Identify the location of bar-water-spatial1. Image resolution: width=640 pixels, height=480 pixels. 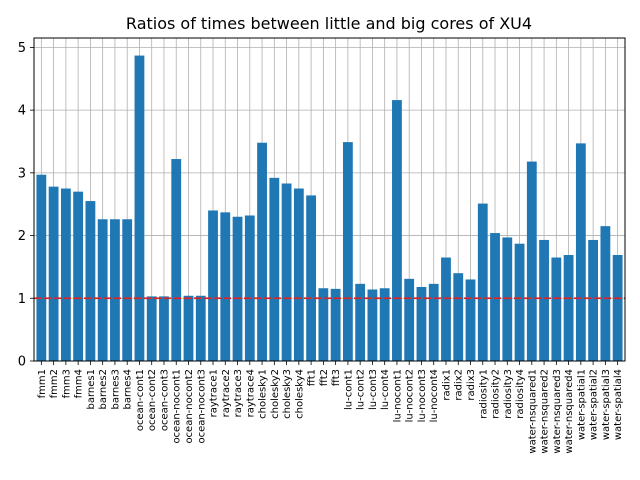
(580, 252).